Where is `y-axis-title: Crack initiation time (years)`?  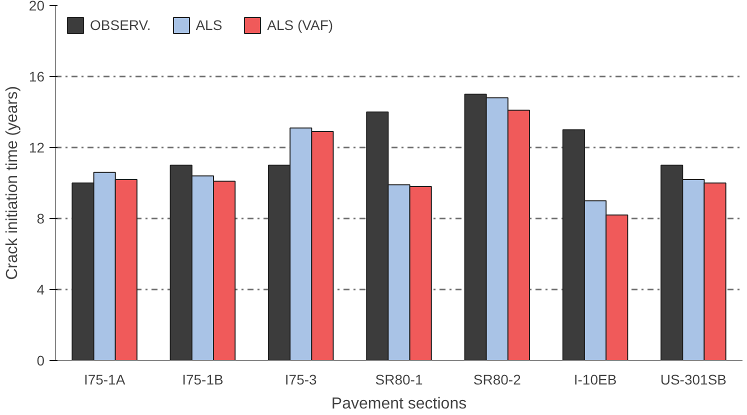
y-axis-title: Crack initiation time (years) is located at coordinates (12, 183).